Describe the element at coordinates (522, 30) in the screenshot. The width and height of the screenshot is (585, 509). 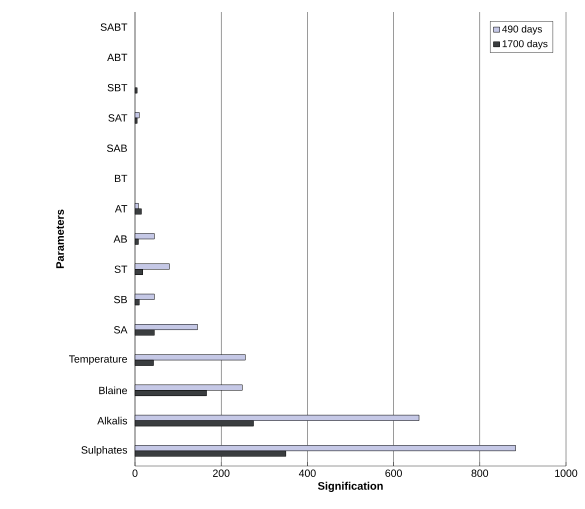
I see `legend-label: 490 days` at that location.